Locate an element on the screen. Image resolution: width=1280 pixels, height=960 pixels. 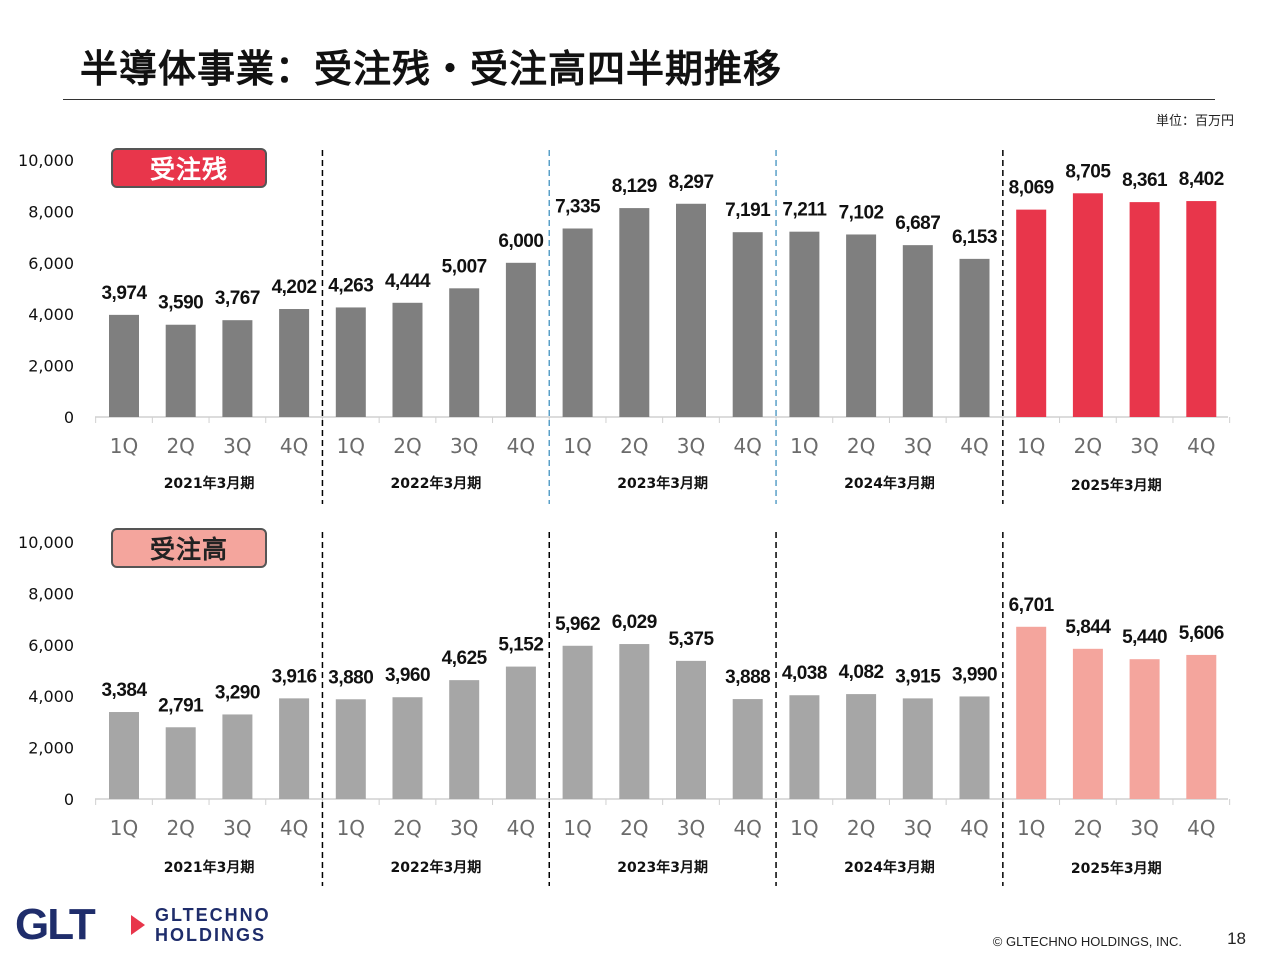
value-label: 3,880 is located at coordinates (350, 677).